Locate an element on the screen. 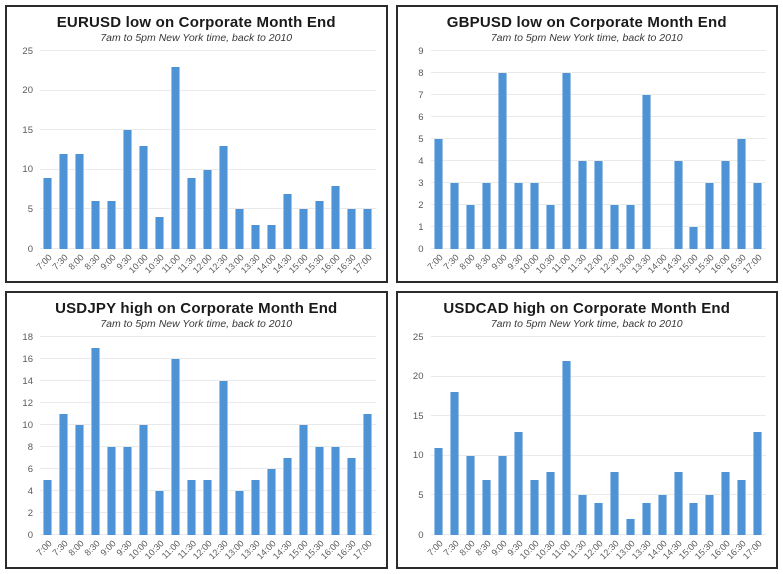 Image resolution: width=783 pixels, height=574 pixels. y-axis-tick-label: 3 is located at coordinates (421, 183).